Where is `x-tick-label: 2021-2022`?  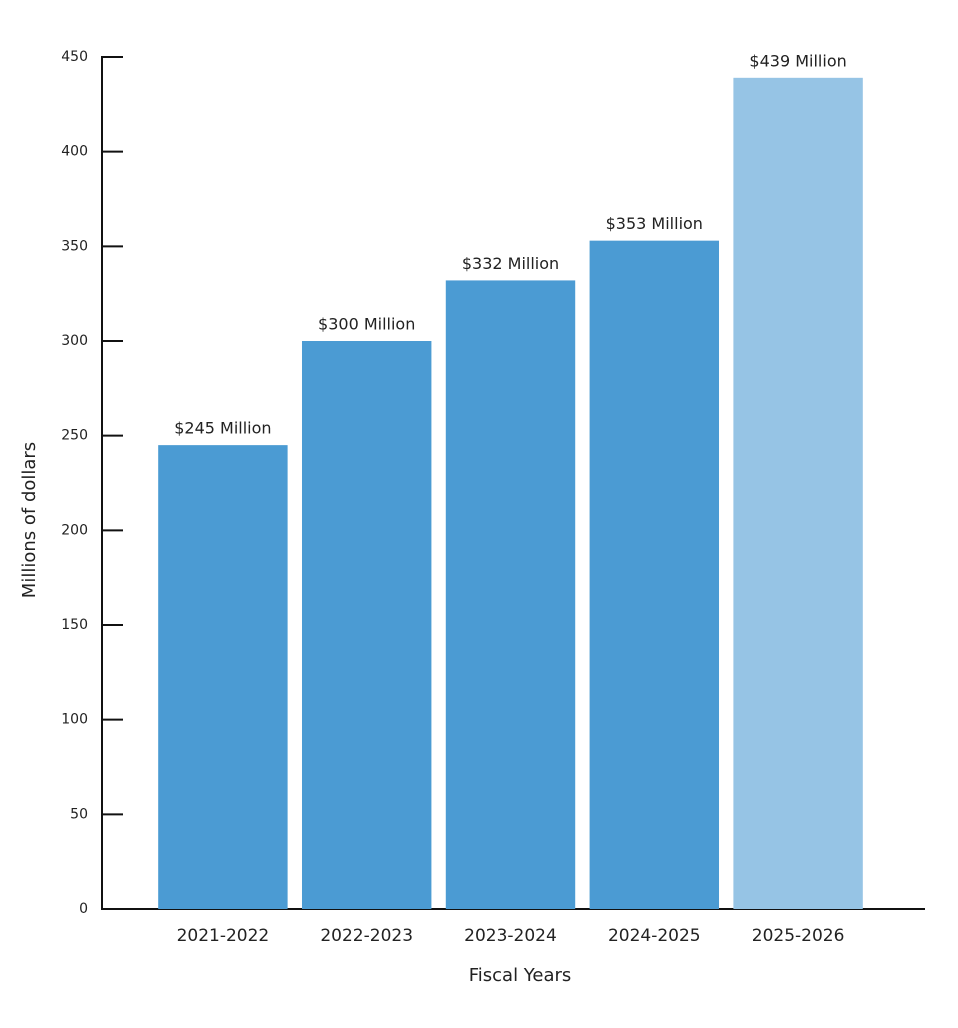 x-tick-label: 2021-2022 is located at coordinates (223, 936).